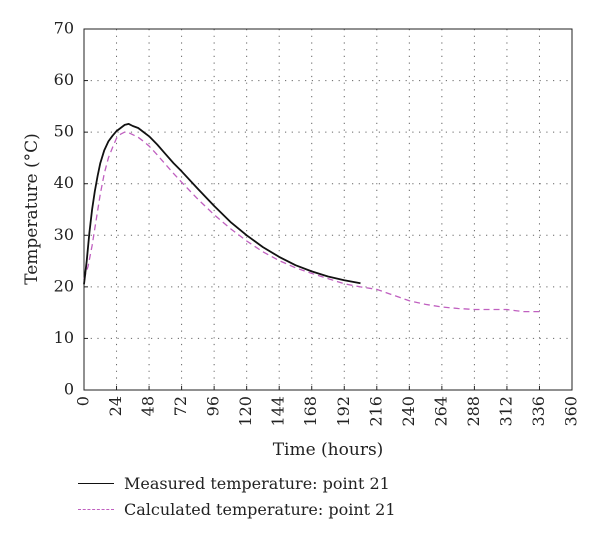 The width and height of the screenshot is (600, 542). Describe the element at coordinates (180, 406) in the screenshot. I see `x-tick-label: 72` at that location.